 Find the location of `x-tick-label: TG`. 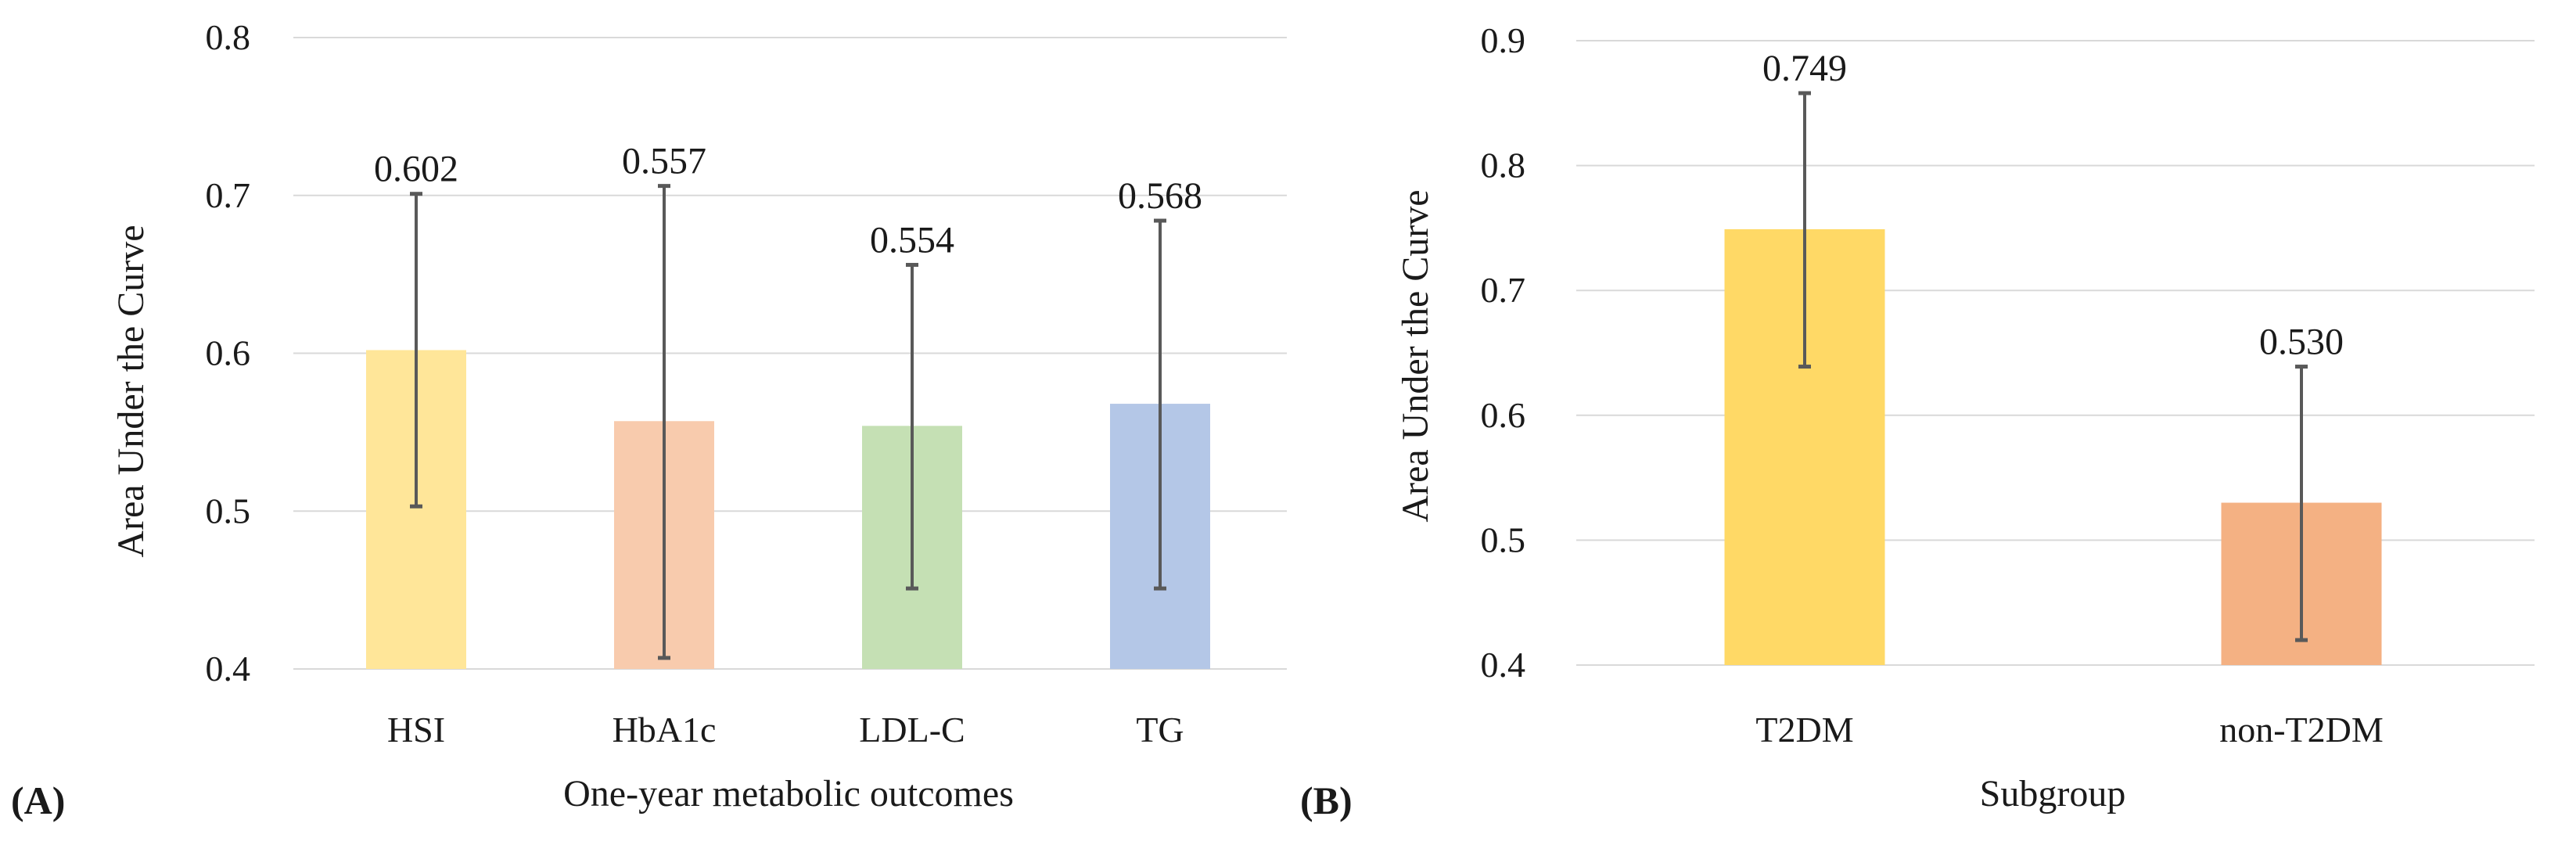

x-tick-label: TG is located at coordinates (1160, 730).